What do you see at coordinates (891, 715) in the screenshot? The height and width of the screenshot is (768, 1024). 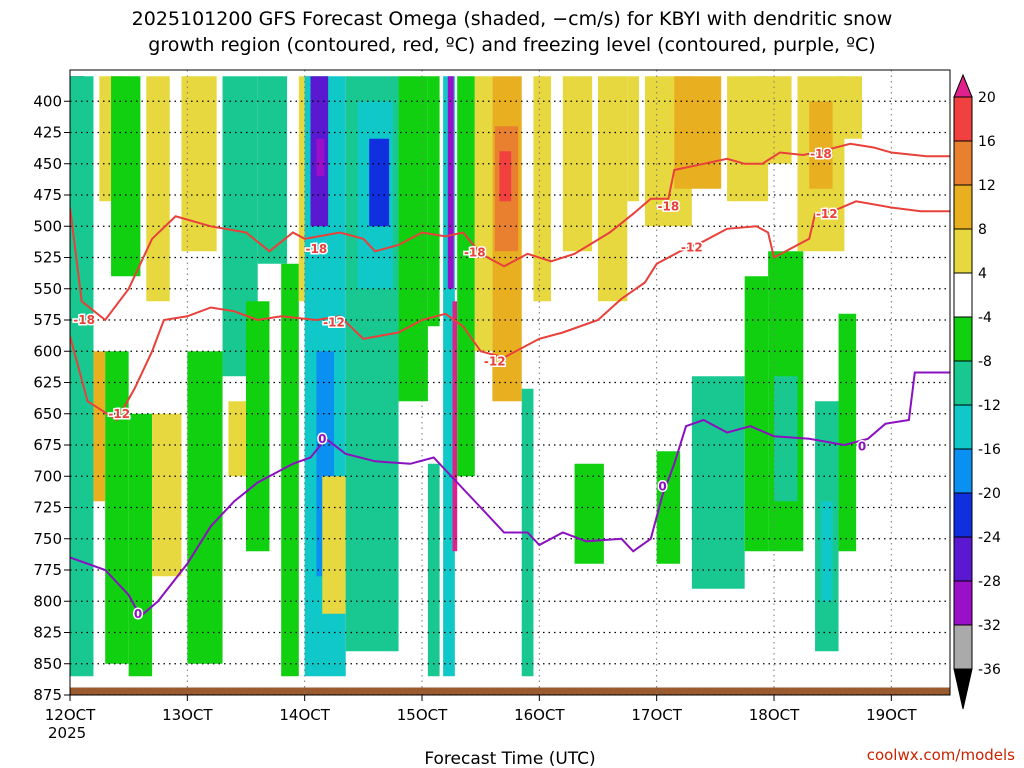 I see `x-tick-label: 19OCT` at bounding box center [891, 715].